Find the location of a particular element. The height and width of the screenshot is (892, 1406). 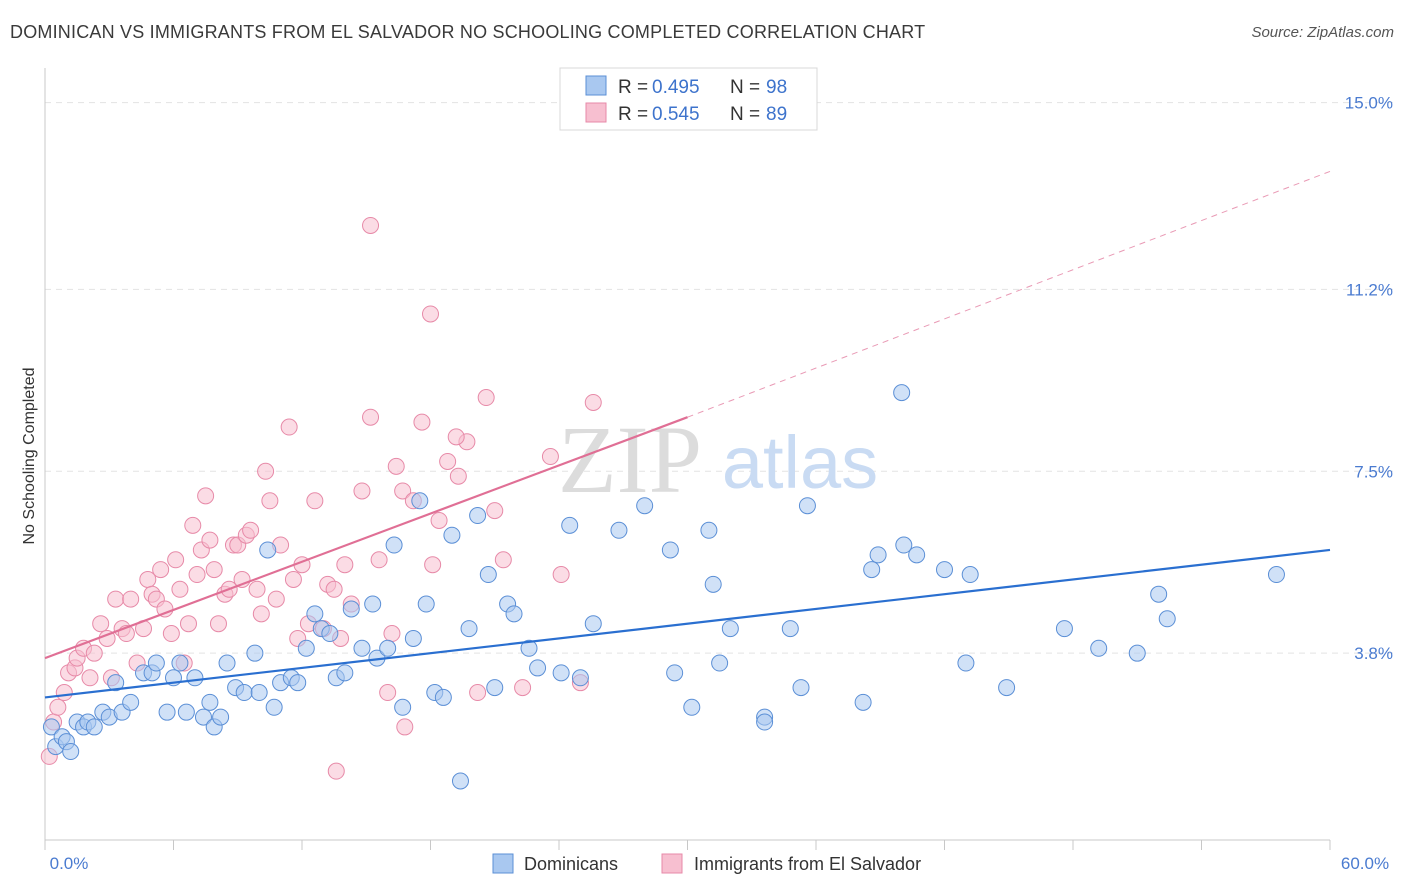

bottom-legend-el-salvador: Immigrants from El Salvador is located at coordinates (807, 864).